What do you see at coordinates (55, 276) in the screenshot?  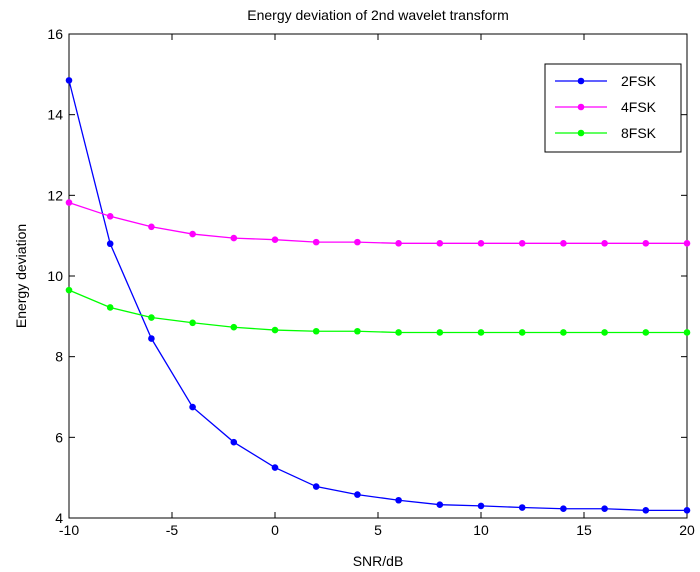 I see `y-tick-label: 10` at bounding box center [55, 276].